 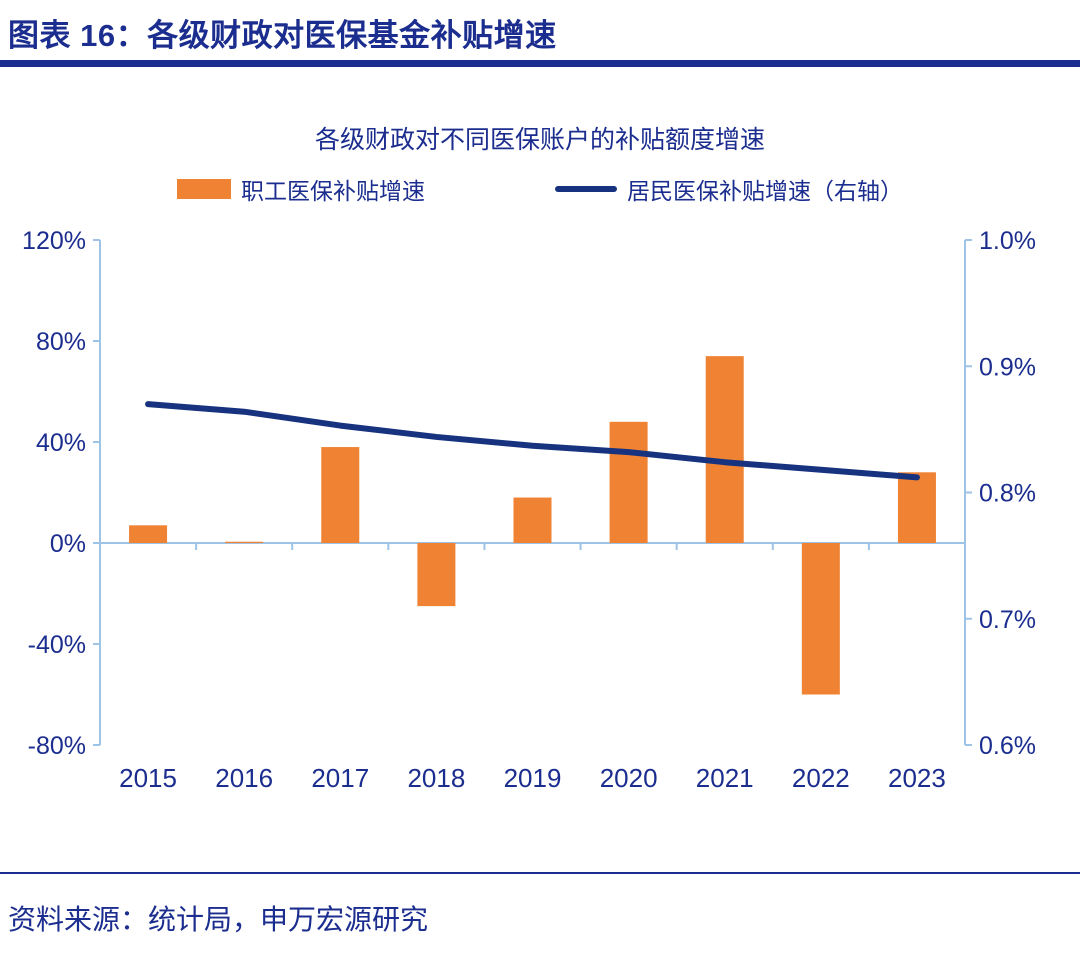 What do you see at coordinates (539, 140) in the screenshot?
I see `chart-title: 各级财政对不同医保账户的补贴额度增速` at bounding box center [539, 140].